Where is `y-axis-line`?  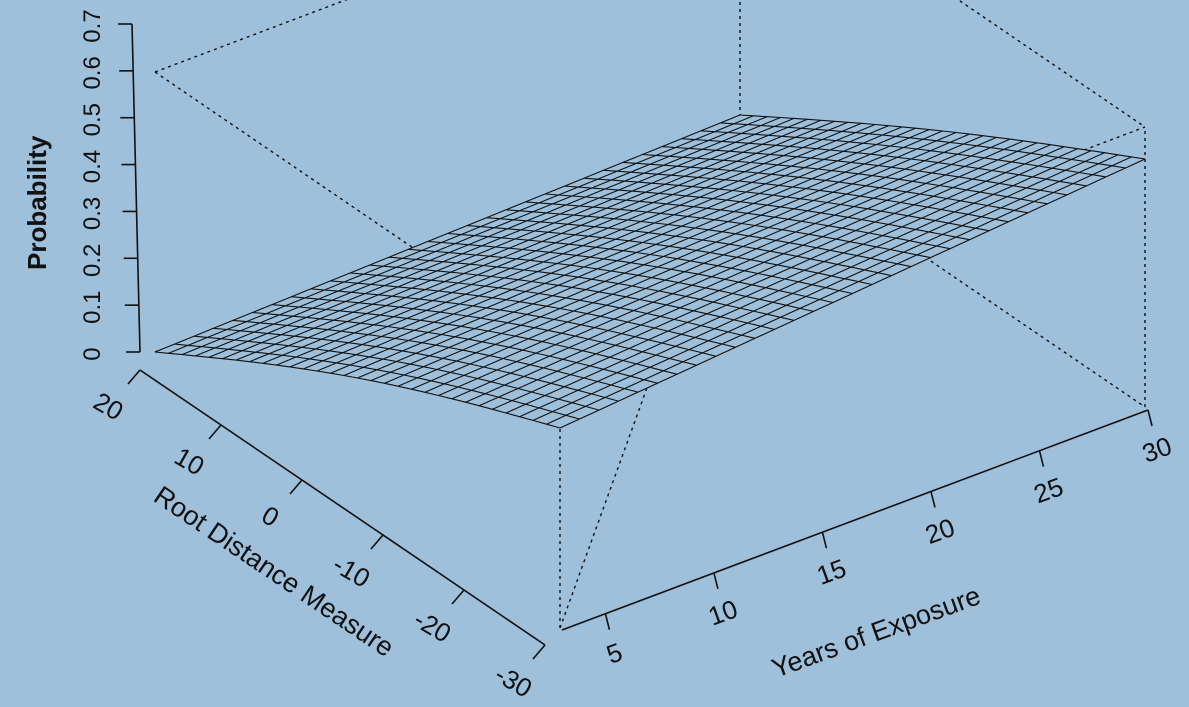 y-axis-line is located at coordinates (342, 507).